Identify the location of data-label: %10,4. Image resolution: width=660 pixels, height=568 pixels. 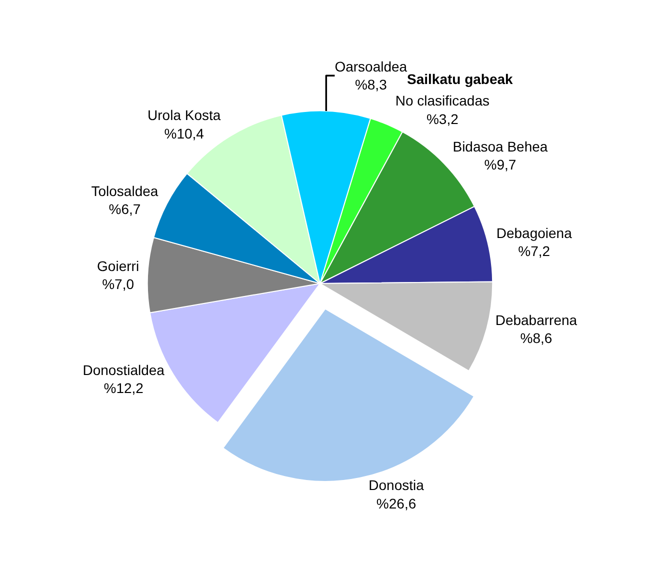
(184, 133).